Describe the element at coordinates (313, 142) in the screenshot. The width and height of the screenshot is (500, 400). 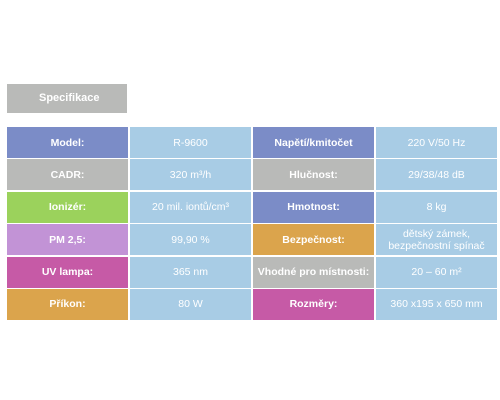
I see `spec-label-voltage: Napětí/kmitočet` at that location.